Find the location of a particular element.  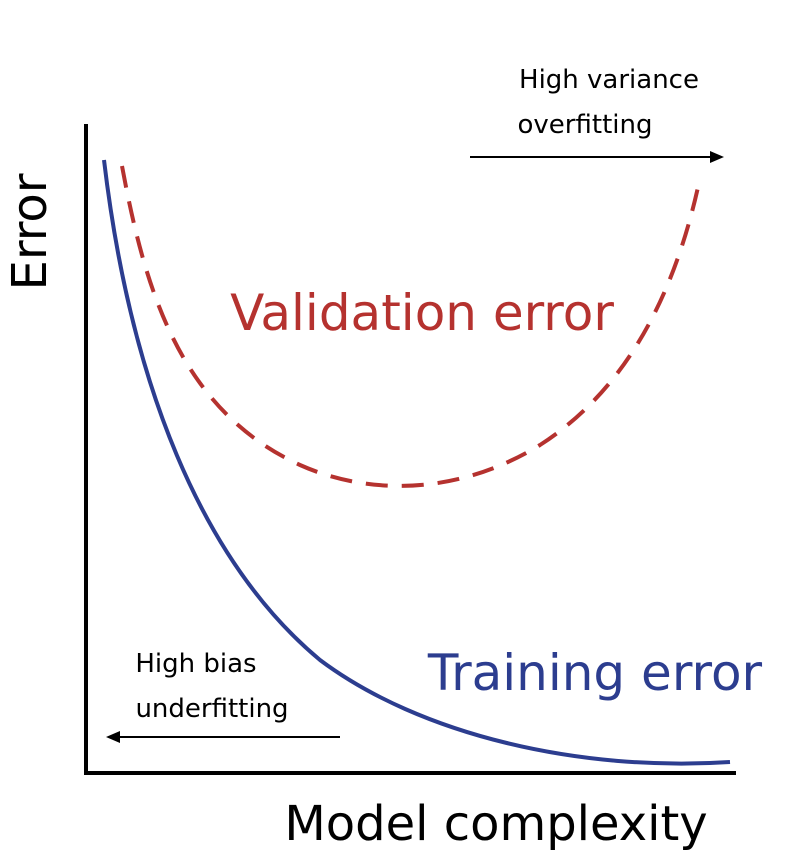

left-arrow-icon is located at coordinates (223, 737).